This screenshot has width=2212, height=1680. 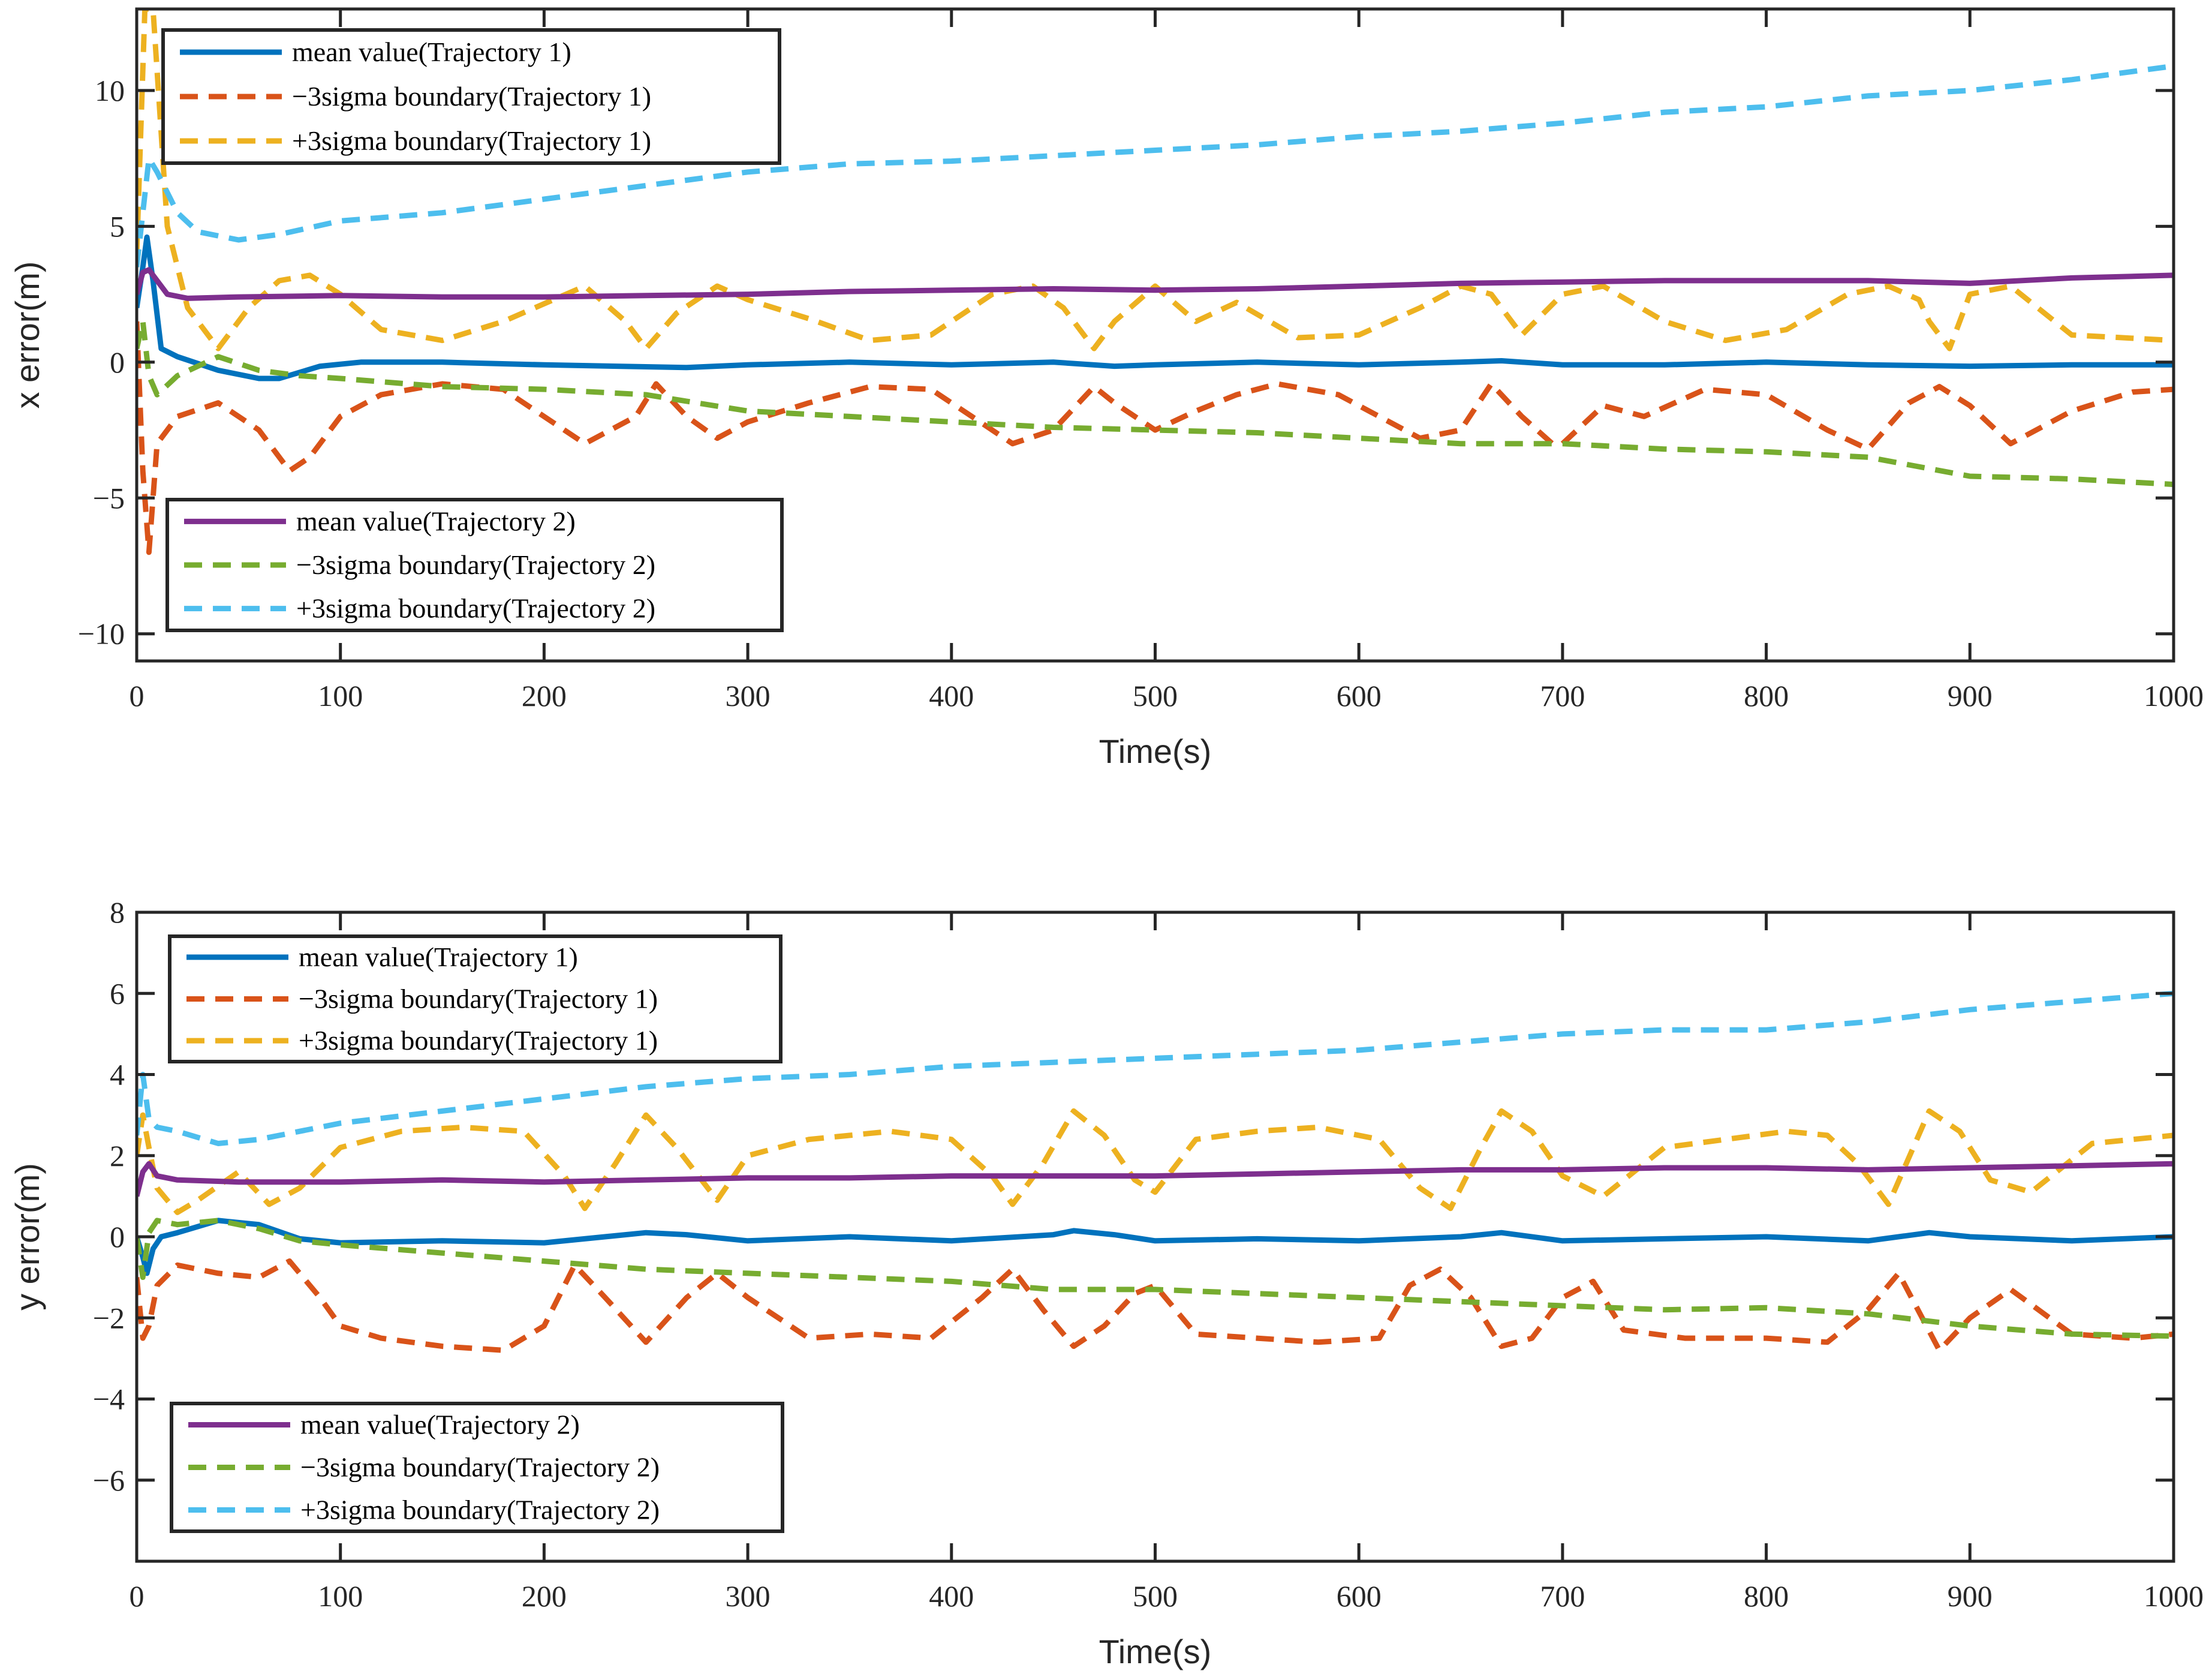 I want to click on y-tick-label: −10, so click(x=101, y=634).